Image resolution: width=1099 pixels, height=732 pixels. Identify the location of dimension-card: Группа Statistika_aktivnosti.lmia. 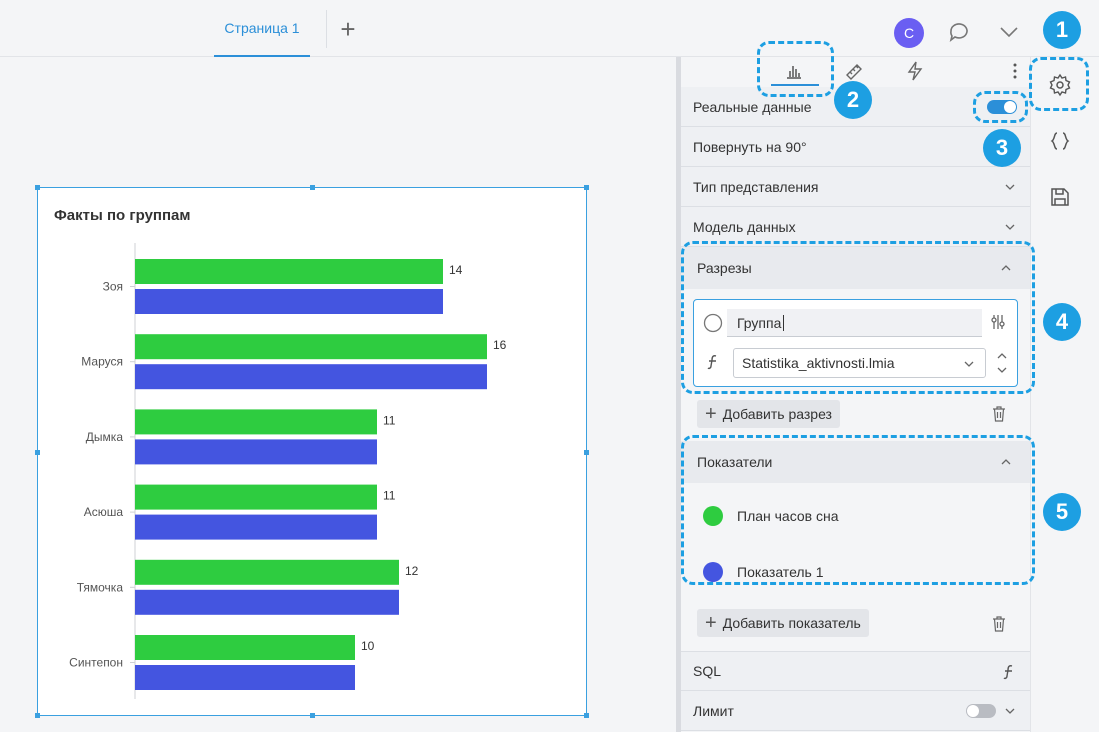
(855, 343).